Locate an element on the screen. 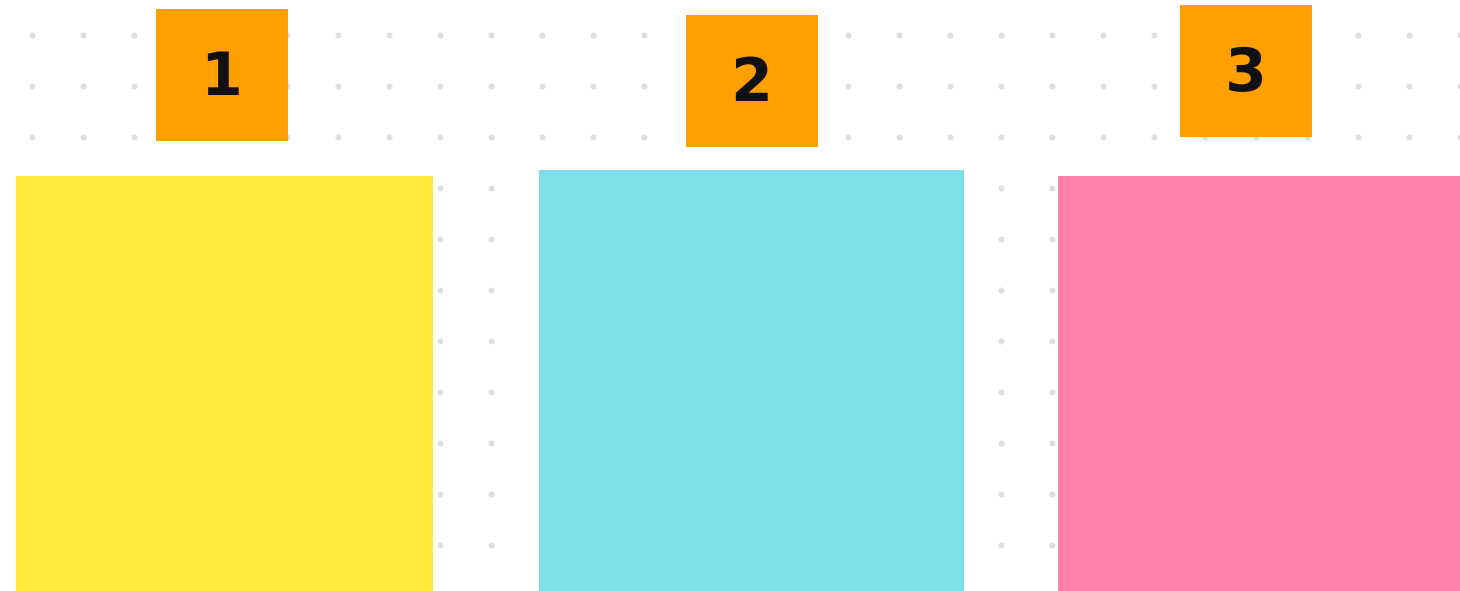  badge-label: 1 is located at coordinates (222, 75).